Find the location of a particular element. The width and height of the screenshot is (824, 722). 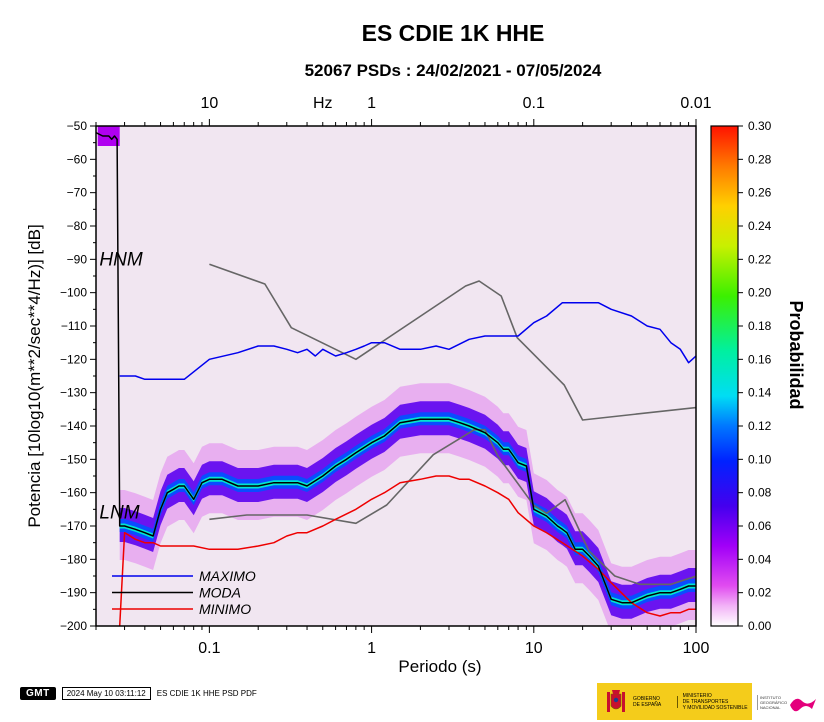

colorbar-tick-label: 0.12 is located at coordinates (760, 426).